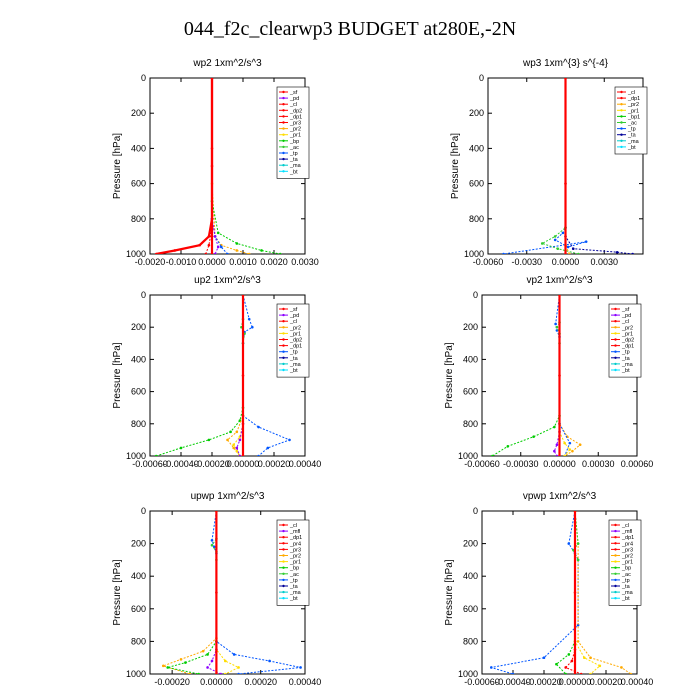 The image size is (700, 700). Describe the element at coordinates (150, 262) in the screenshot. I see `x-tick-label: -0.0020` at that location.